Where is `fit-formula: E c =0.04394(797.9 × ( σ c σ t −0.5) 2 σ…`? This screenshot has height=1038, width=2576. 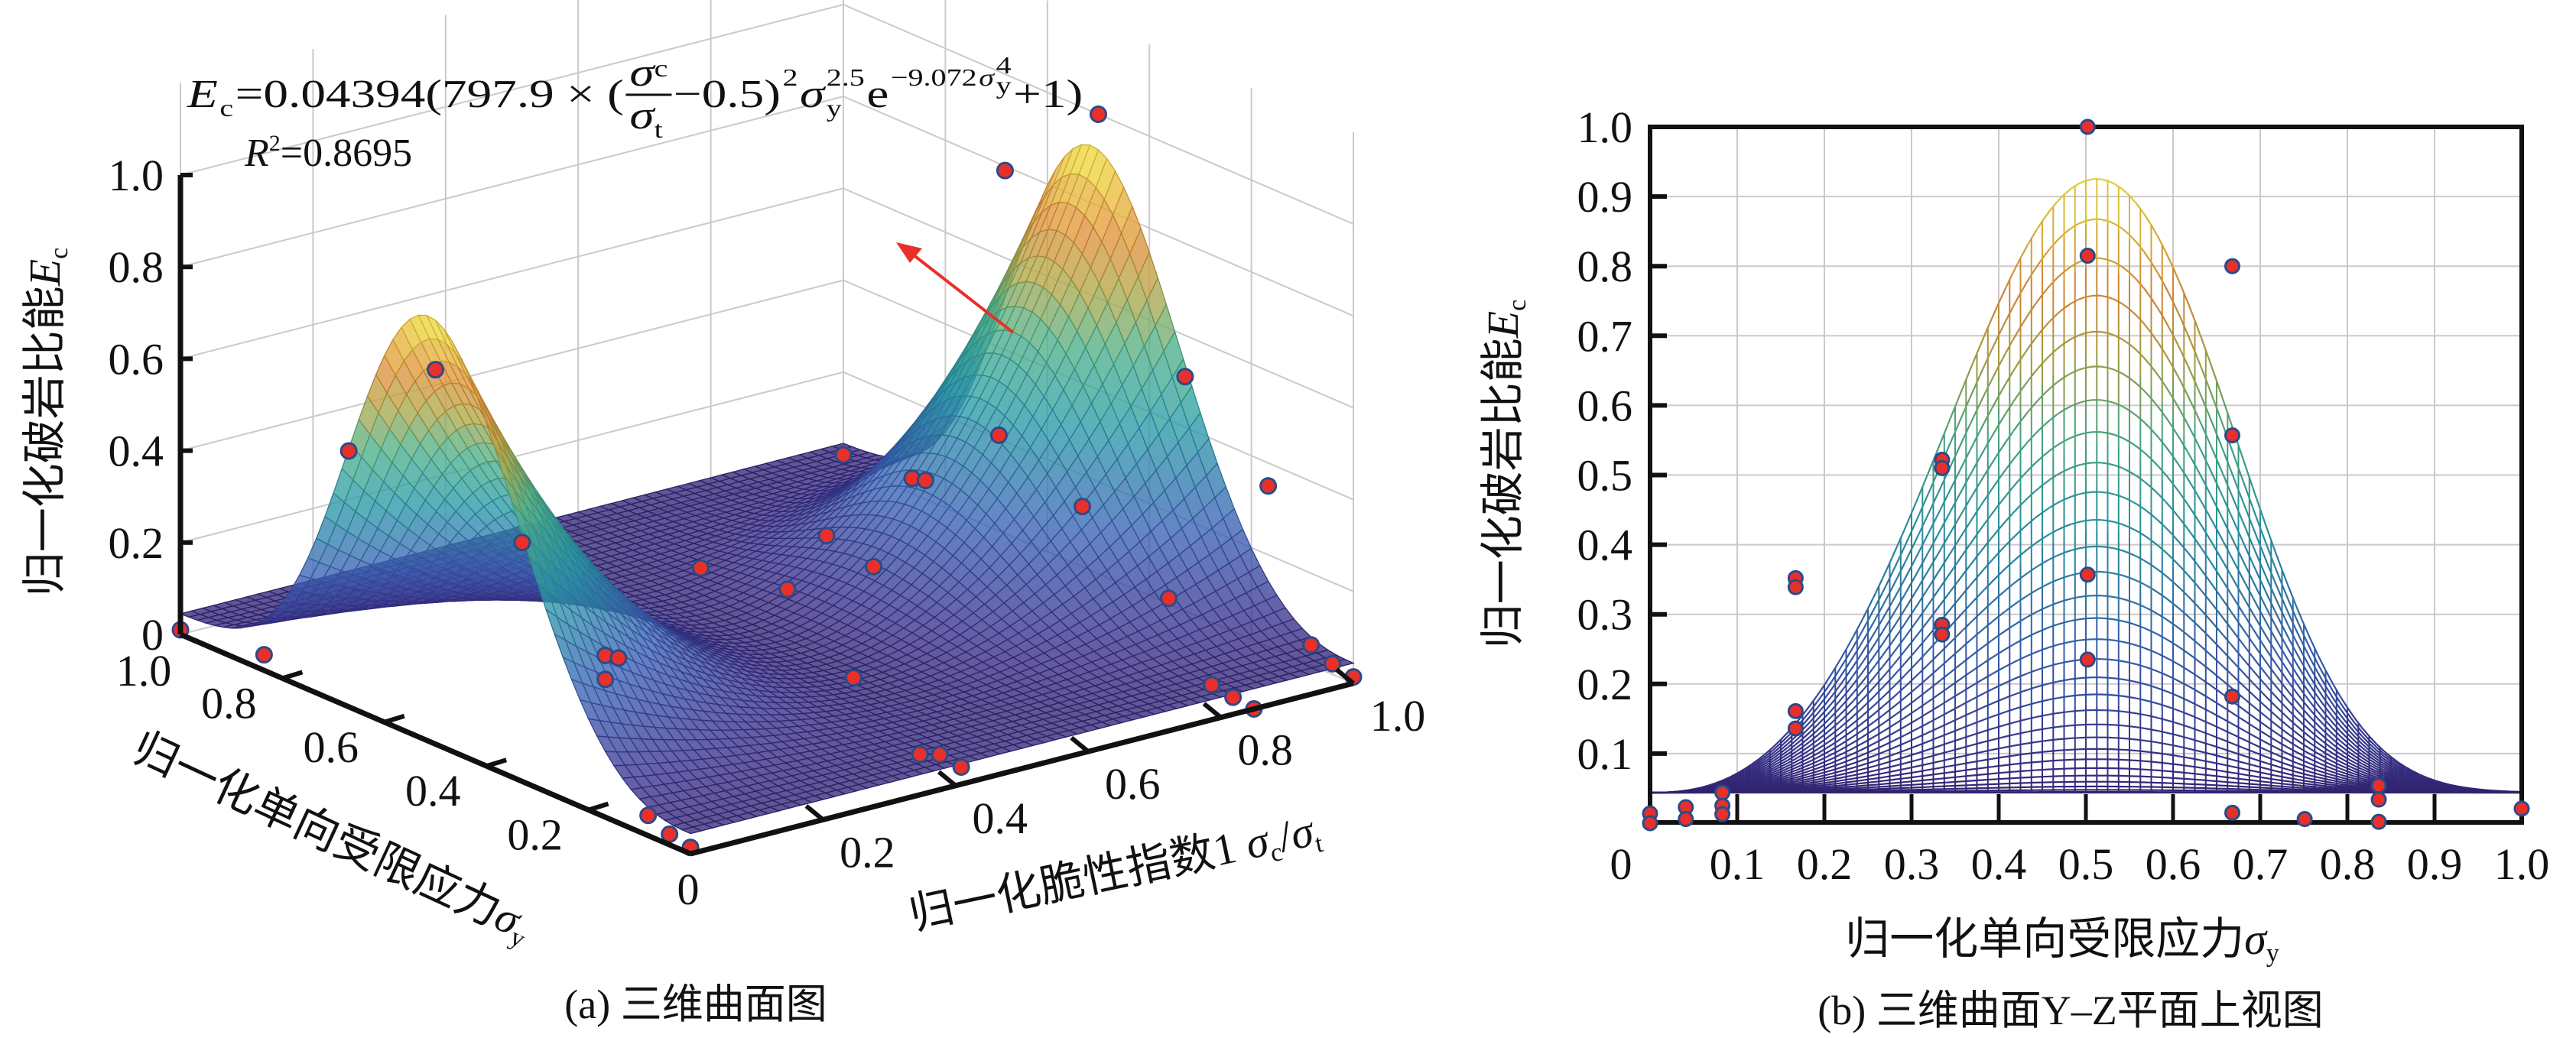 fit-formula: E c =0.04394(797.9 × ( σ c σ t −0.5) 2 σ… is located at coordinates (635, 96).